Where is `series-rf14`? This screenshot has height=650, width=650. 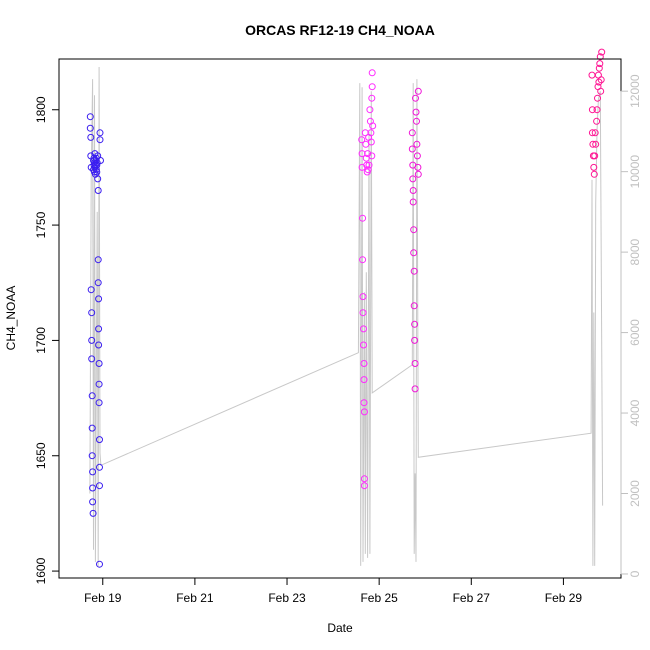 series-rf14 is located at coordinates (415, 240).